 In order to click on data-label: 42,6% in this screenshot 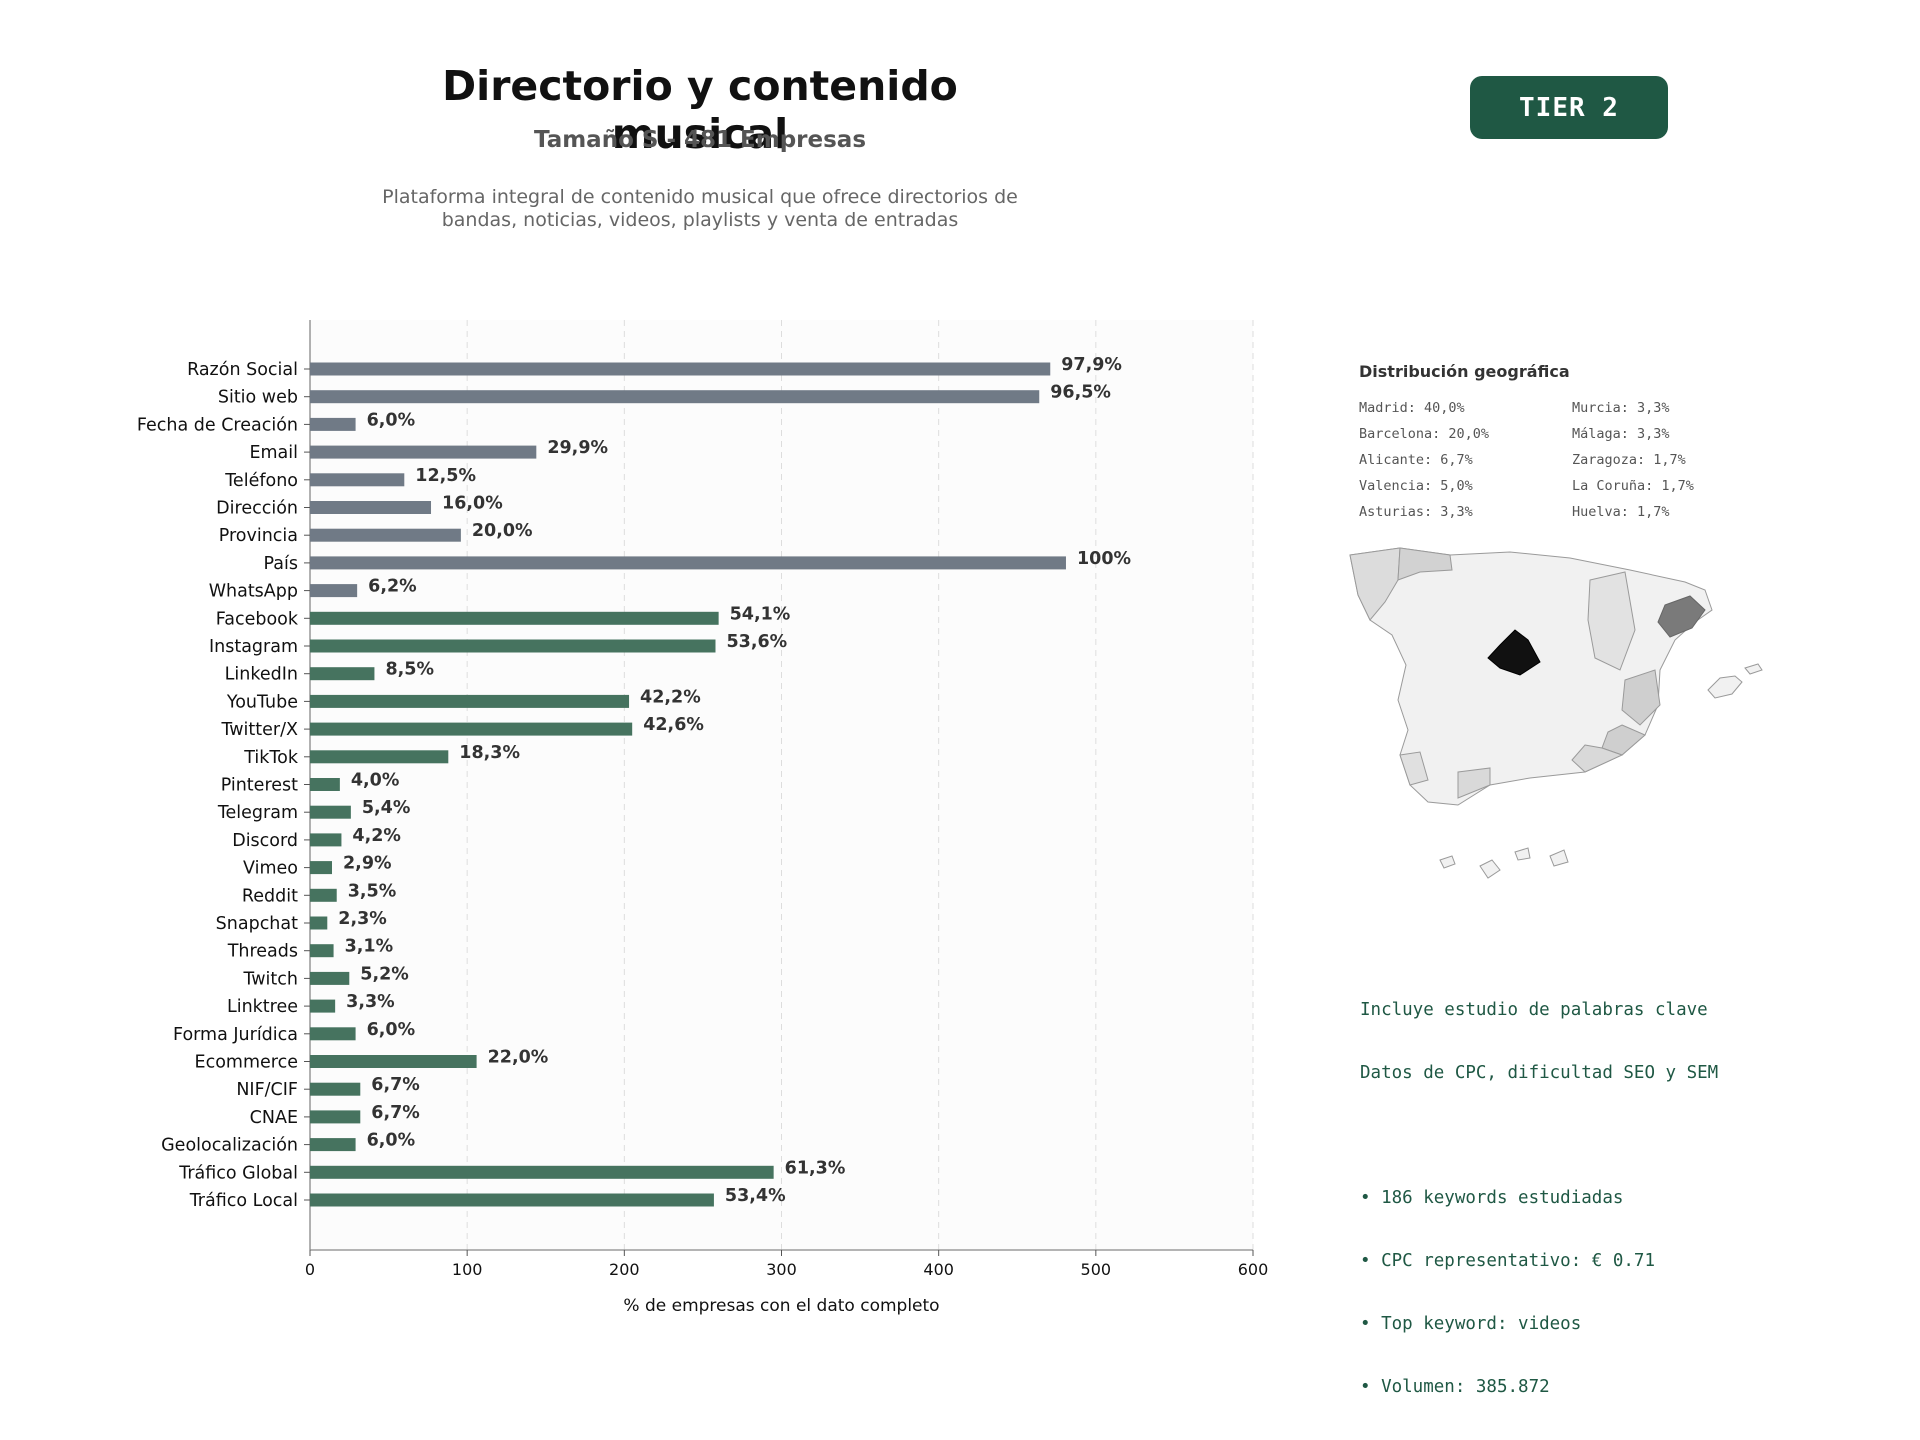, I will do `click(673, 725)`.